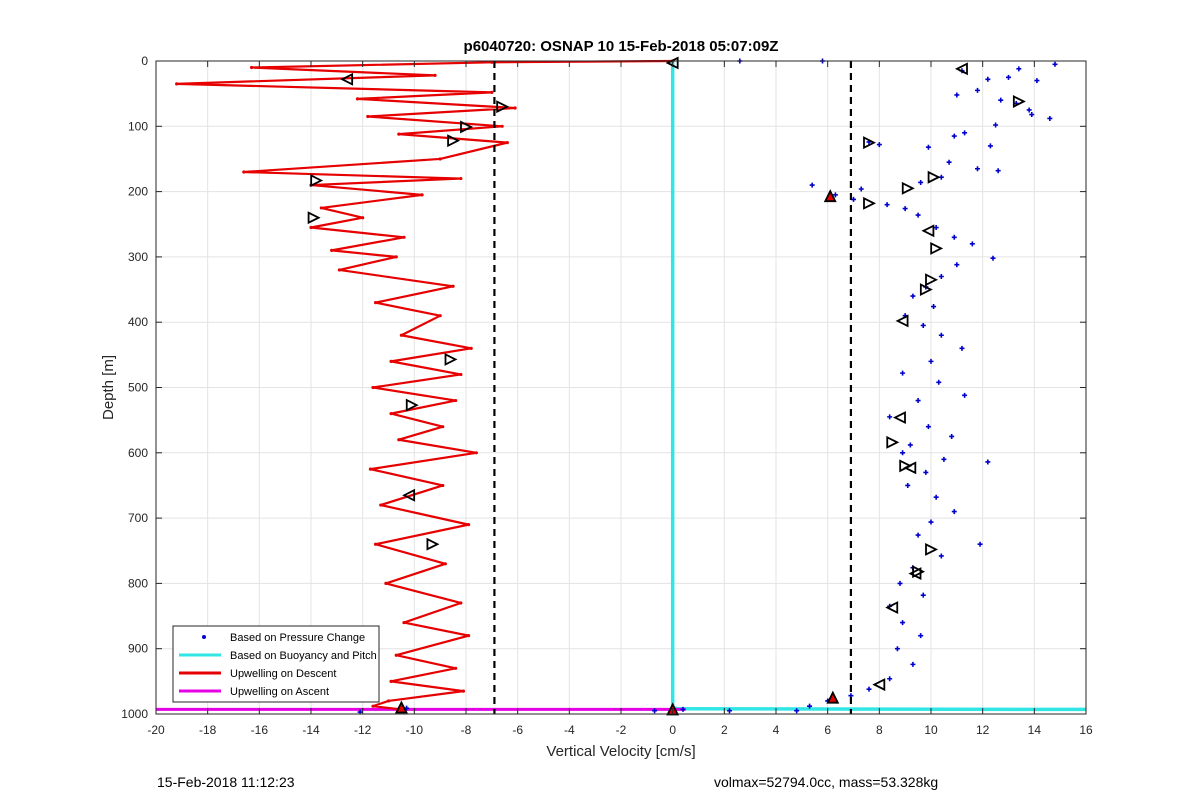 The height and width of the screenshot is (804, 1200). Describe the element at coordinates (931, 730) in the screenshot. I see `x-tick-label: 10` at that location.